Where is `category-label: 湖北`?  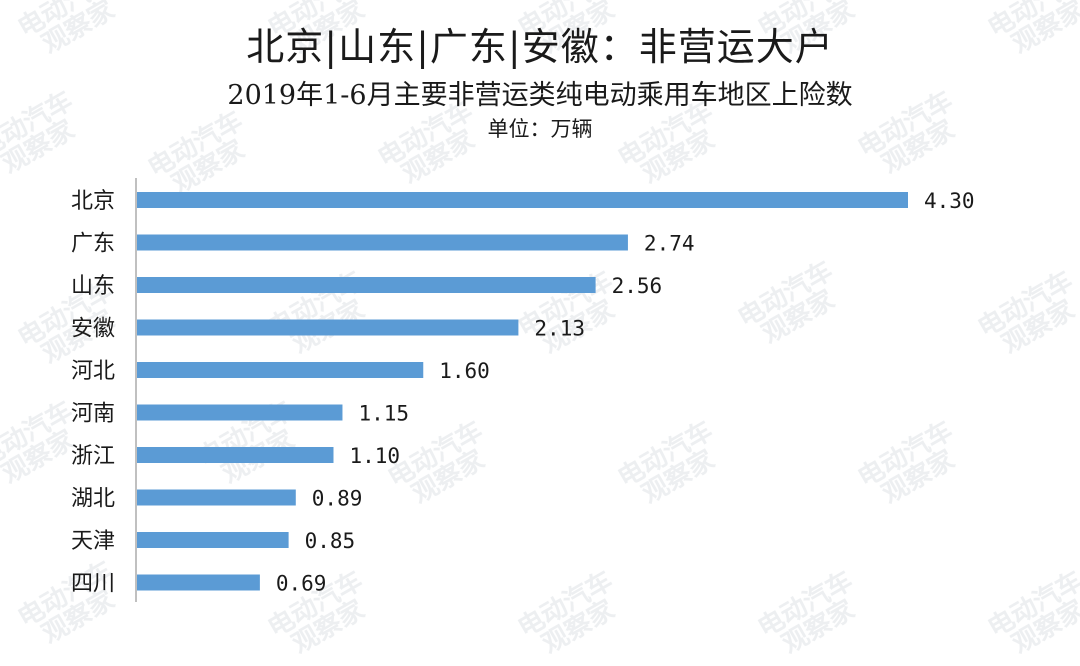 category-label: 湖北 is located at coordinates (93, 499).